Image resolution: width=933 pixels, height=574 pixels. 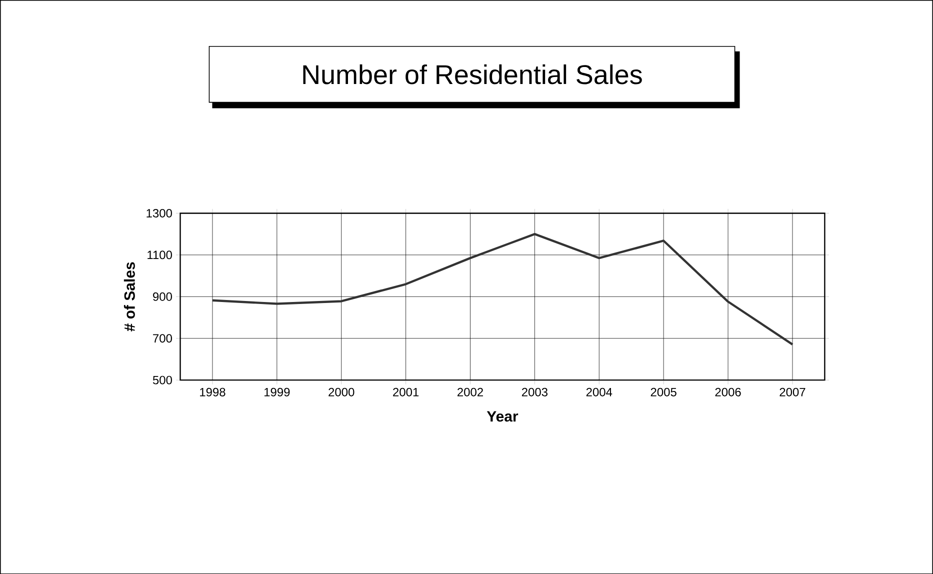 I want to click on y-tick-label: 900, so click(x=162, y=296).